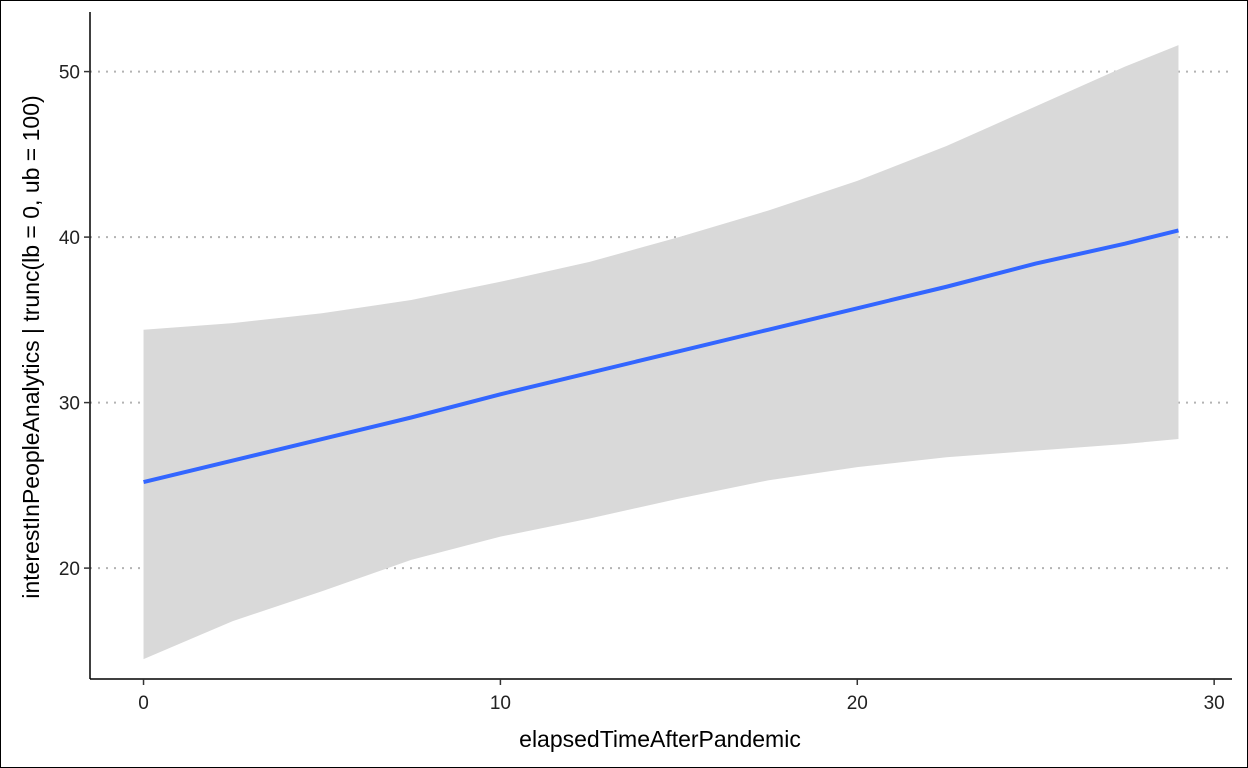 This screenshot has width=1248, height=768. Describe the element at coordinates (69, 404) in the screenshot. I see `y-tick-label-30: 30` at that location.